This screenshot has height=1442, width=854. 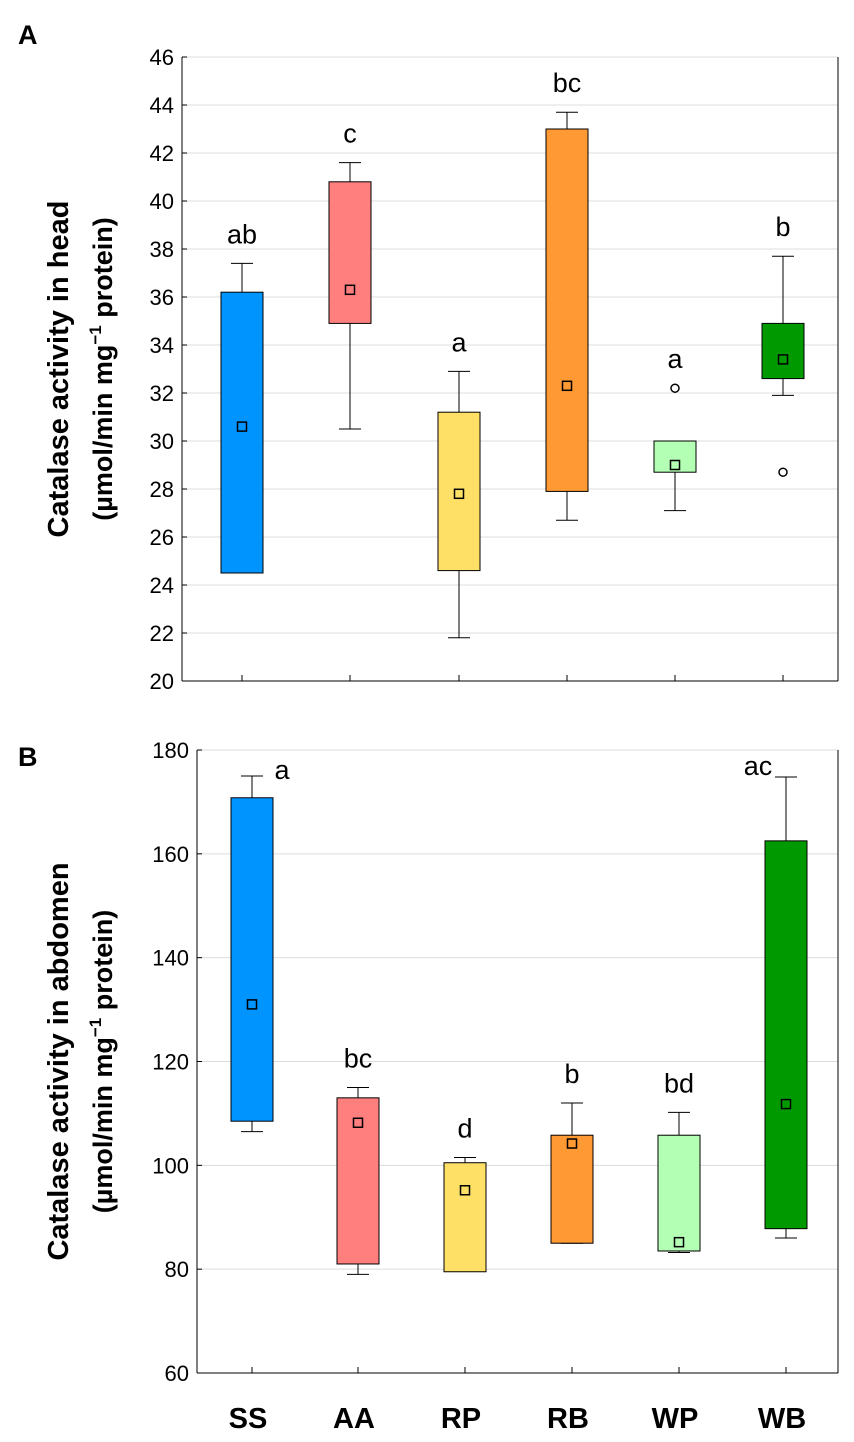 I want to click on y-tick-label: 140, so click(x=170, y=958).